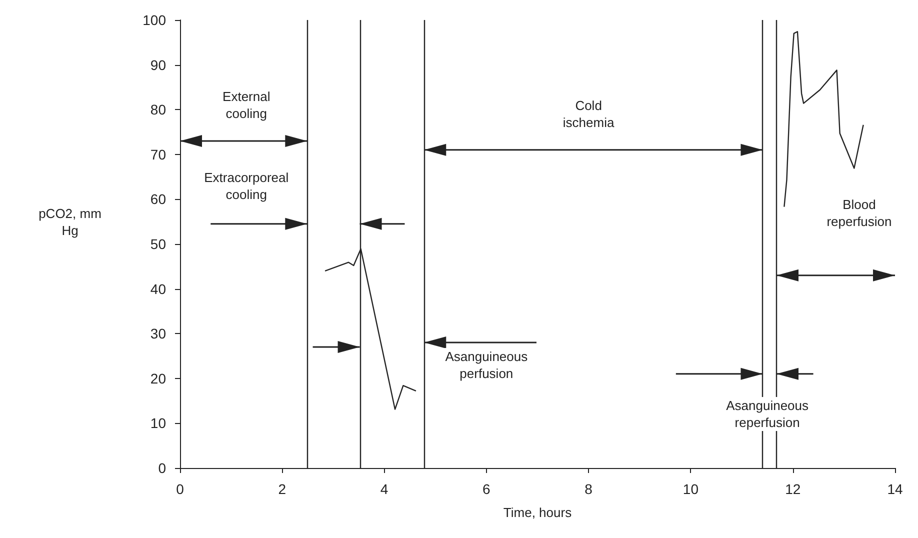 The width and height of the screenshot is (918, 538). Describe the element at coordinates (859, 213) in the screenshot. I see `annotation: Blood reperfusion` at that location.